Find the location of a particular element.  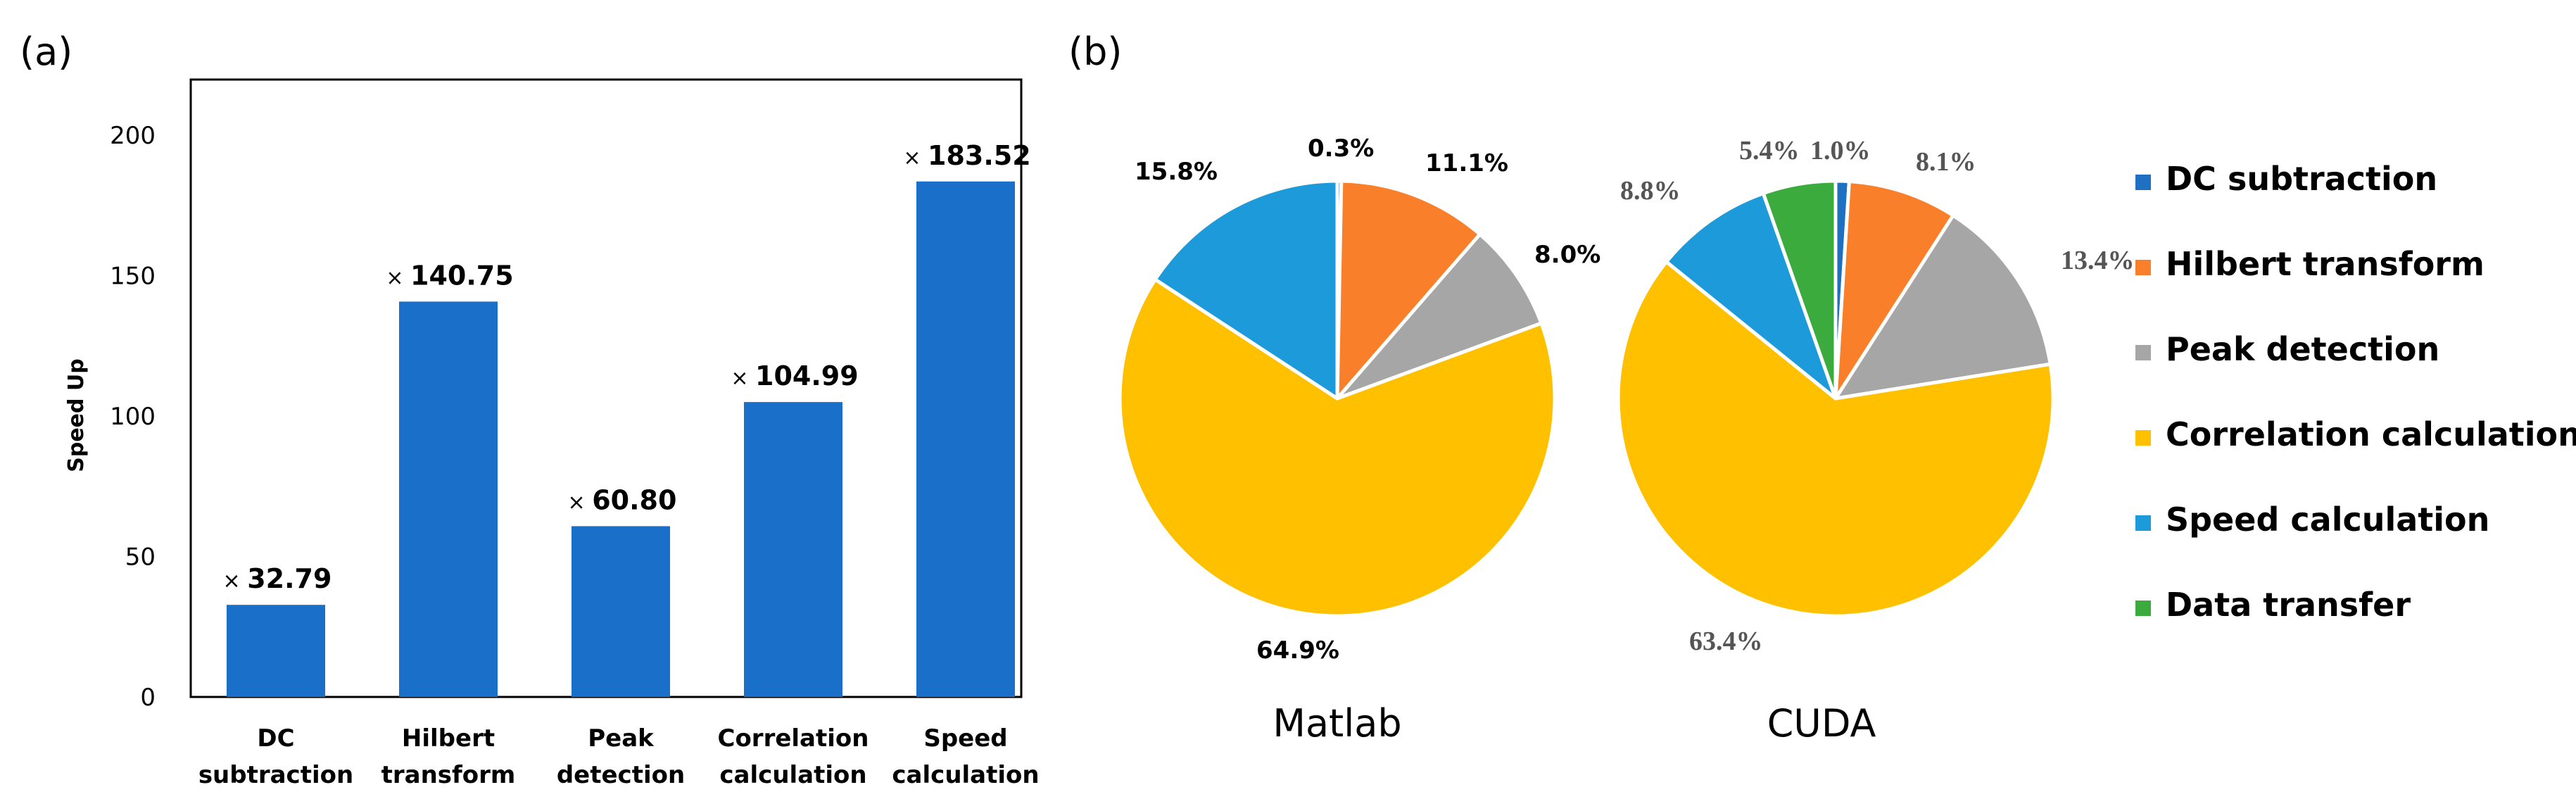

legend-label-correlation: Correlation calculation is located at coordinates (2371, 434).